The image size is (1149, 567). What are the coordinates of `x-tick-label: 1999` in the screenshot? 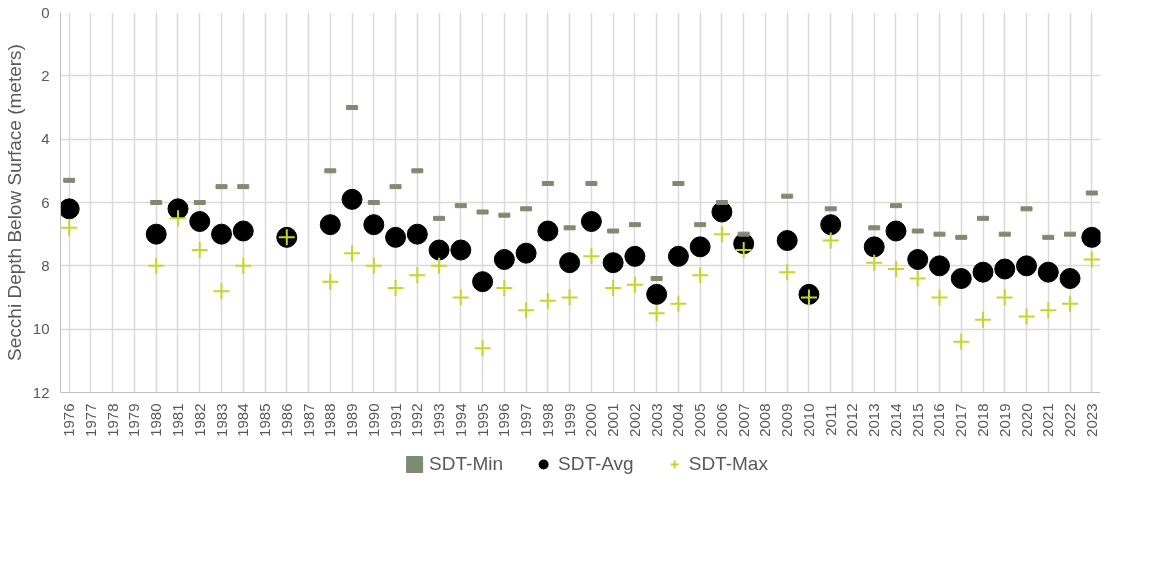 It's located at (569, 420).